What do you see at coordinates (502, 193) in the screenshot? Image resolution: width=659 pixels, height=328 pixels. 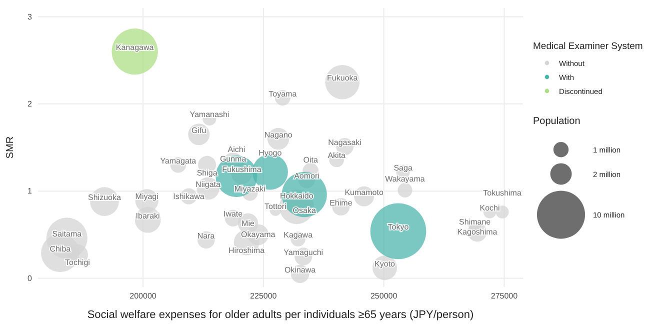 I see `annotation: Tokushima` at bounding box center [502, 193].